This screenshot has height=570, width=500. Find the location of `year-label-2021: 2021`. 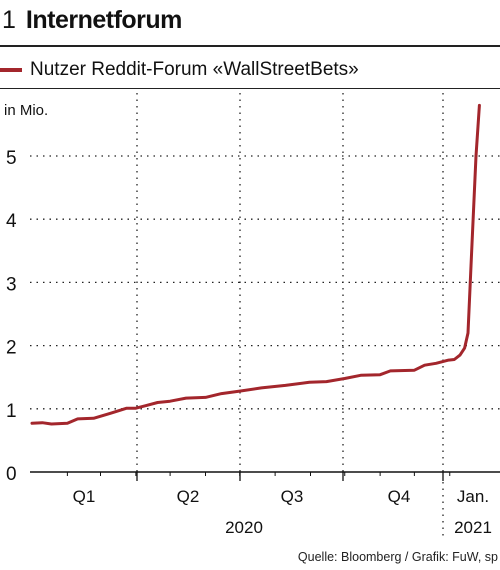

year-label-2021: 2021 is located at coordinates (473, 527).